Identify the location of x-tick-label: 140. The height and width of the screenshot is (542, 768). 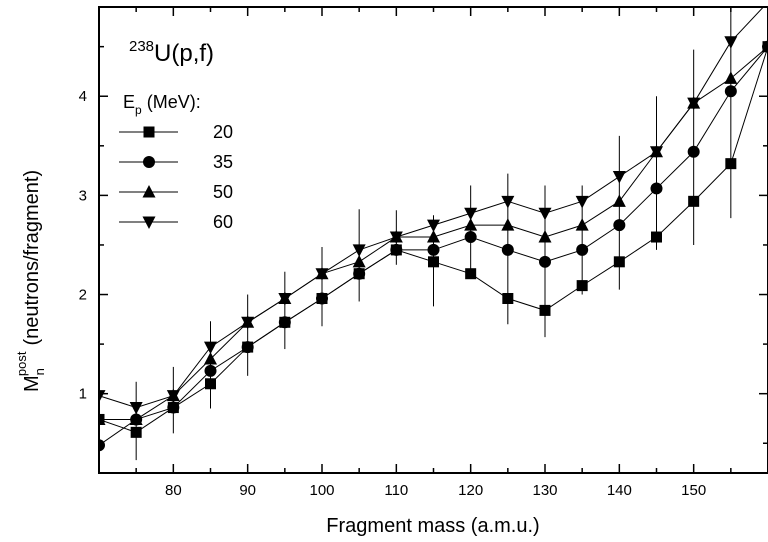
(619, 490).